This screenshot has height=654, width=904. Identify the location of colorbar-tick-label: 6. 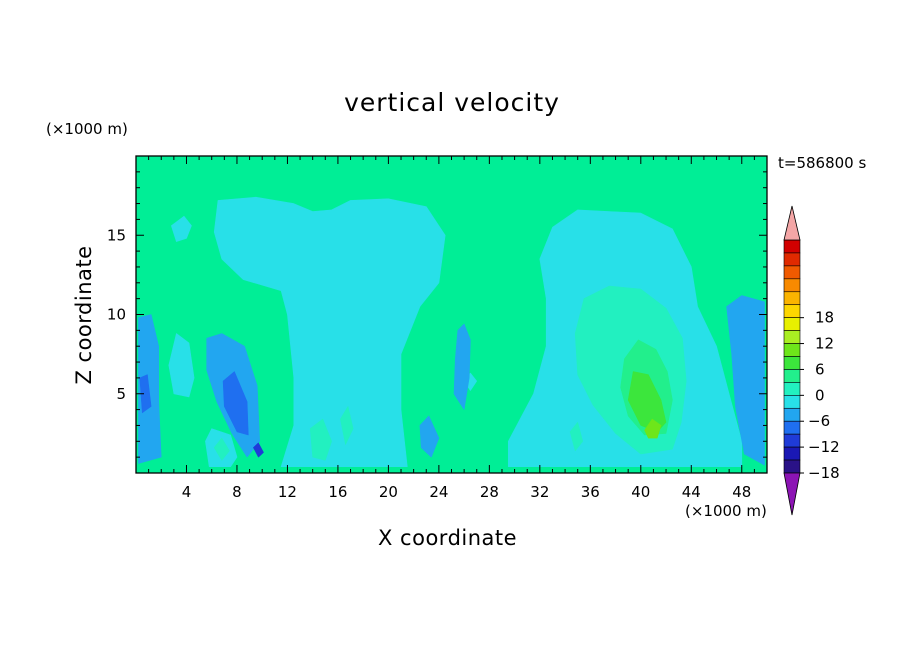
(820, 369).